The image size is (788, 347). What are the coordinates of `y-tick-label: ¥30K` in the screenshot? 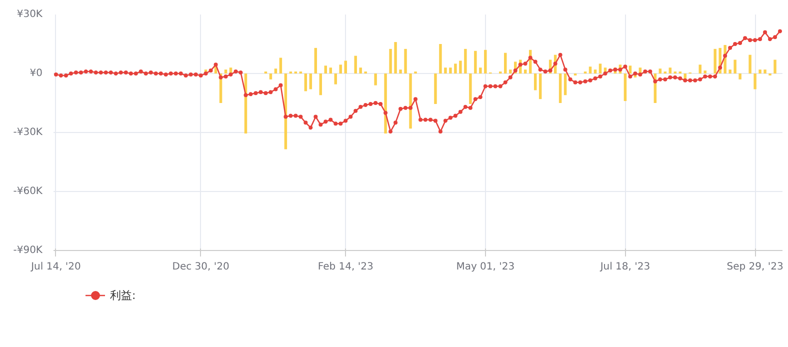 It's located at (29, 14).